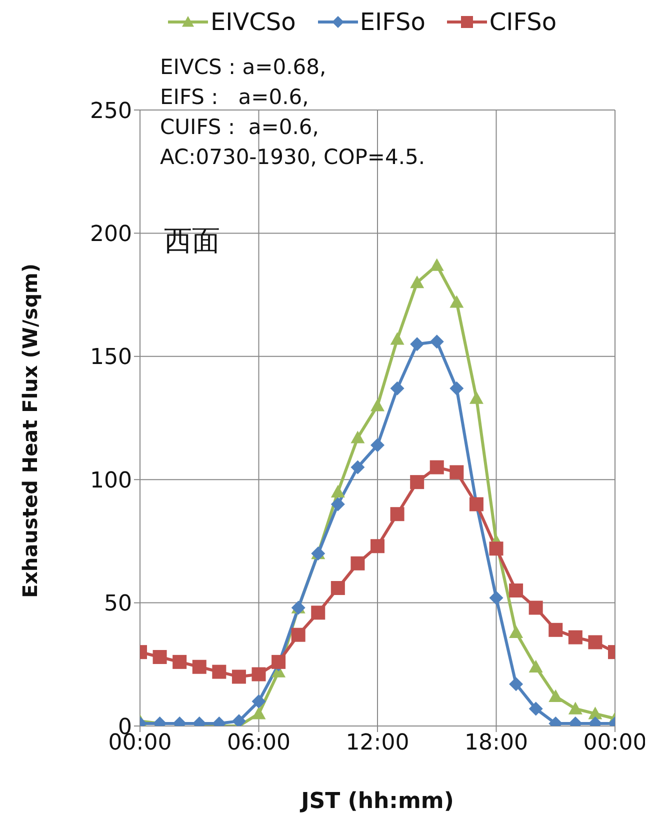 This screenshot has height=834, width=653. What do you see at coordinates (235, 97) in the screenshot?
I see `text: EIFS : a=0.6,` at bounding box center [235, 97].